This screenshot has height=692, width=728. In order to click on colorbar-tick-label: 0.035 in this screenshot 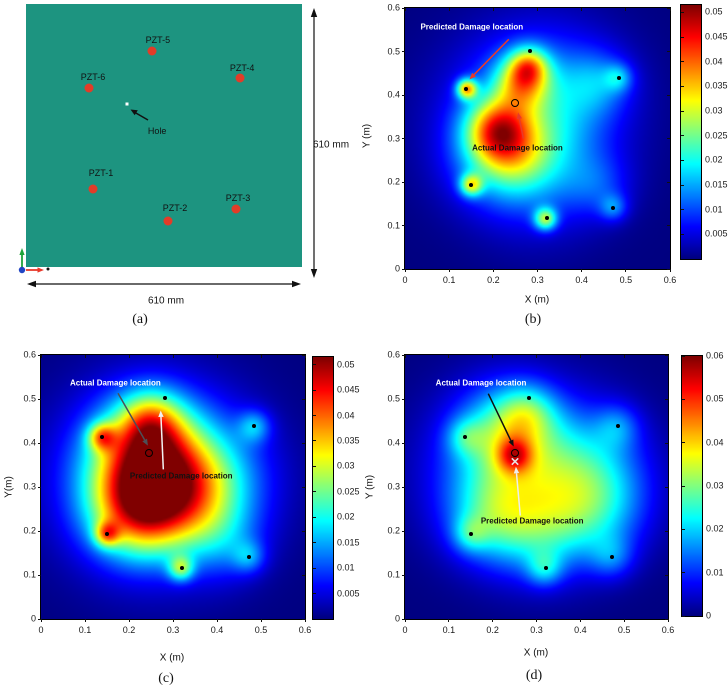, I will do `click(348, 440)`.